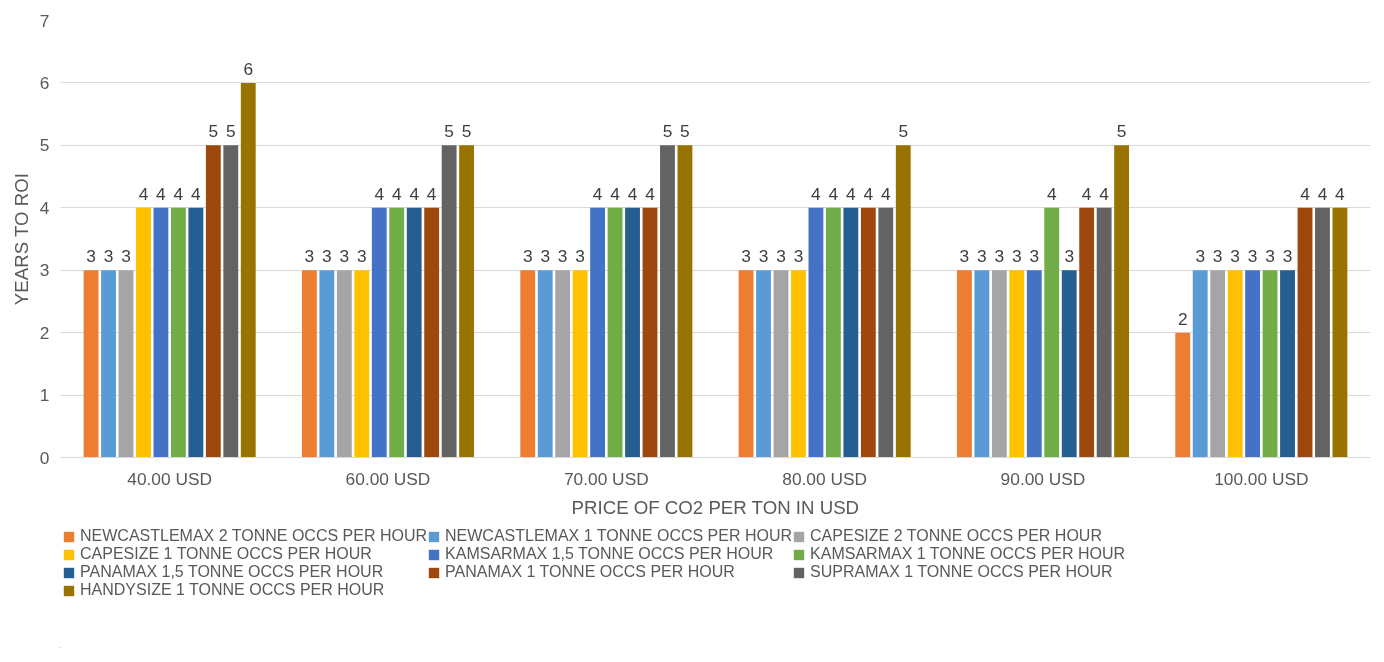 This screenshot has width=1384, height=662. Describe the element at coordinates (44, 395) in the screenshot. I see `y-tick-label: 1` at that location.